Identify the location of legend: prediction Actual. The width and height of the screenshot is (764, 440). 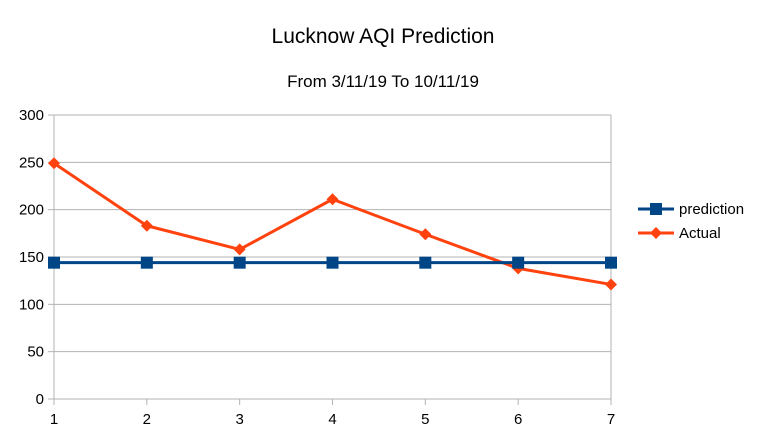
(691, 221).